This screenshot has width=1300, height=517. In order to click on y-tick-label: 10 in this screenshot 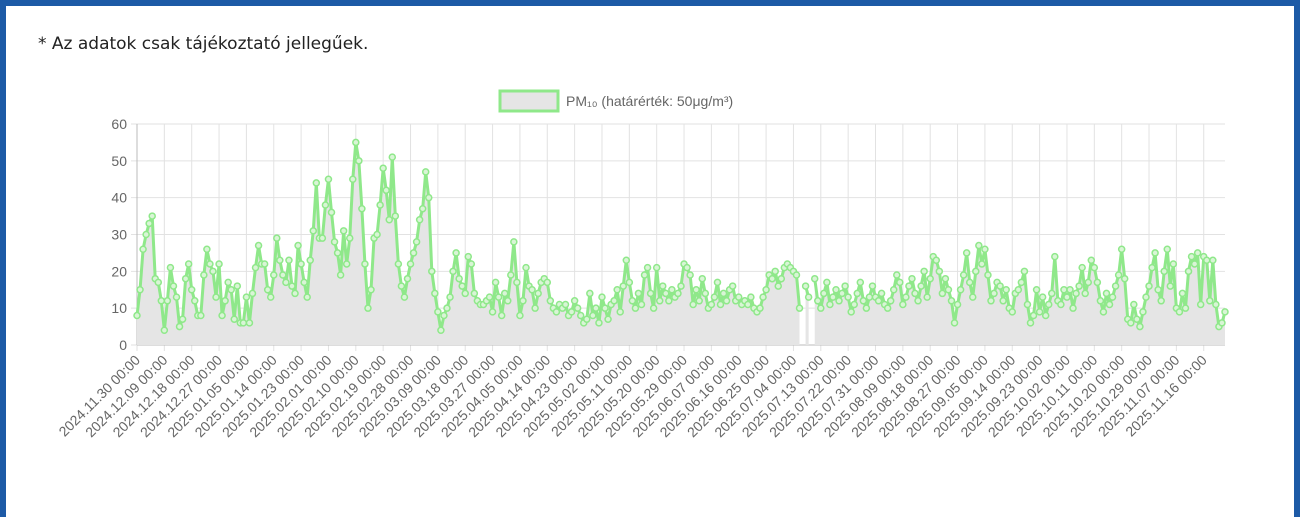, I will do `click(119, 308)`.